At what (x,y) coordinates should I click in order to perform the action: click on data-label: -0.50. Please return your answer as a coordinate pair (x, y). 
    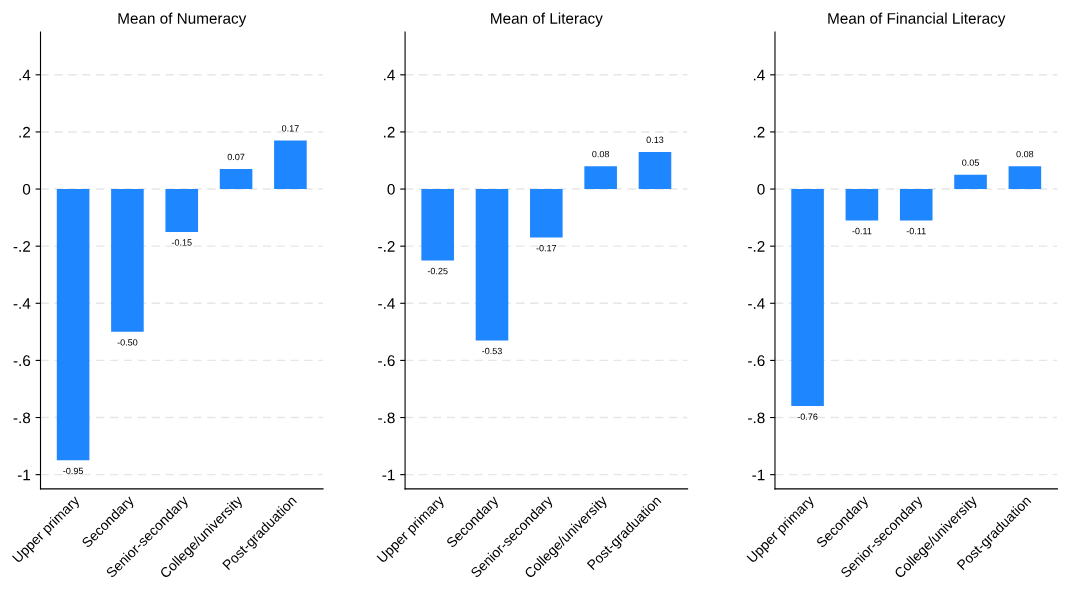
    Looking at the image, I should click on (127, 342).